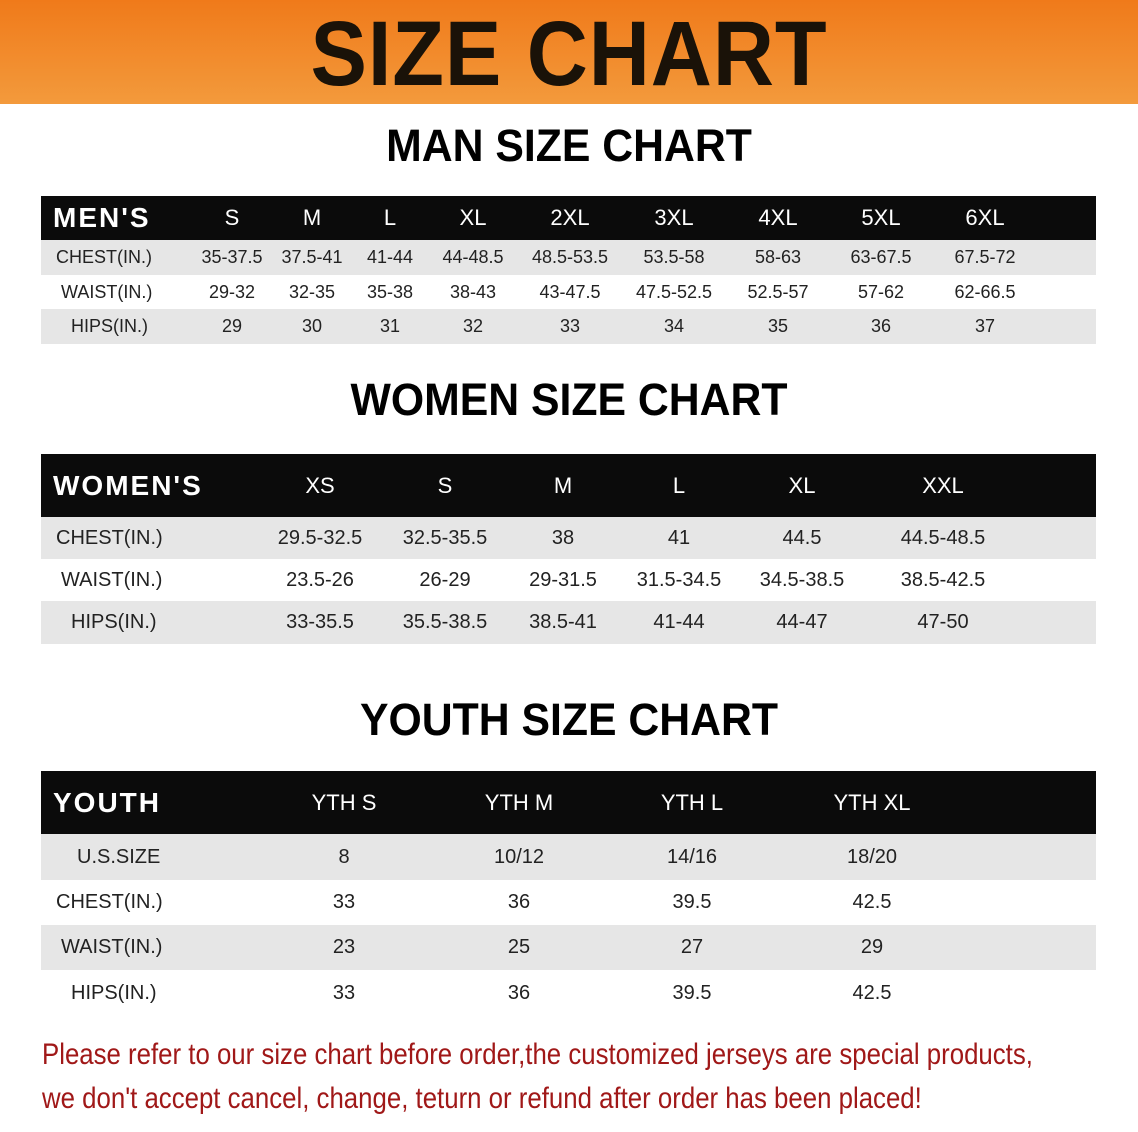 This screenshot has width=1138, height=1132. What do you see at coordinates (320, 537) in the screenshot?
I see `table-cell: 29.5-32.5` at bounding box center [320, 537].